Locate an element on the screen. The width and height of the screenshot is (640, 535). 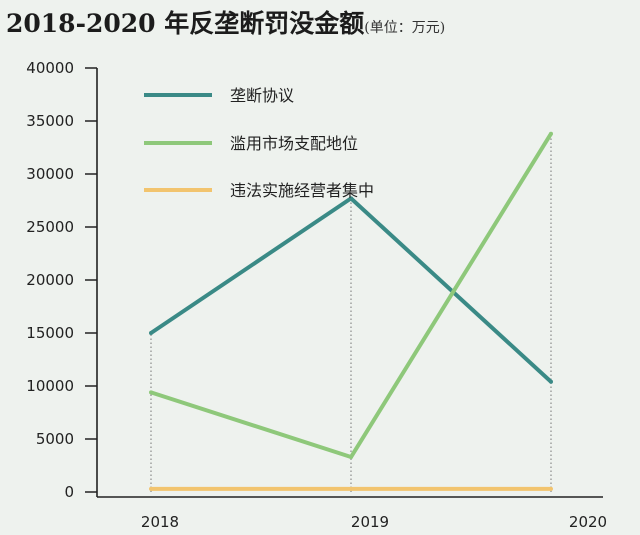
x-tick-label: 2018 is located at coordinates (160, 522).